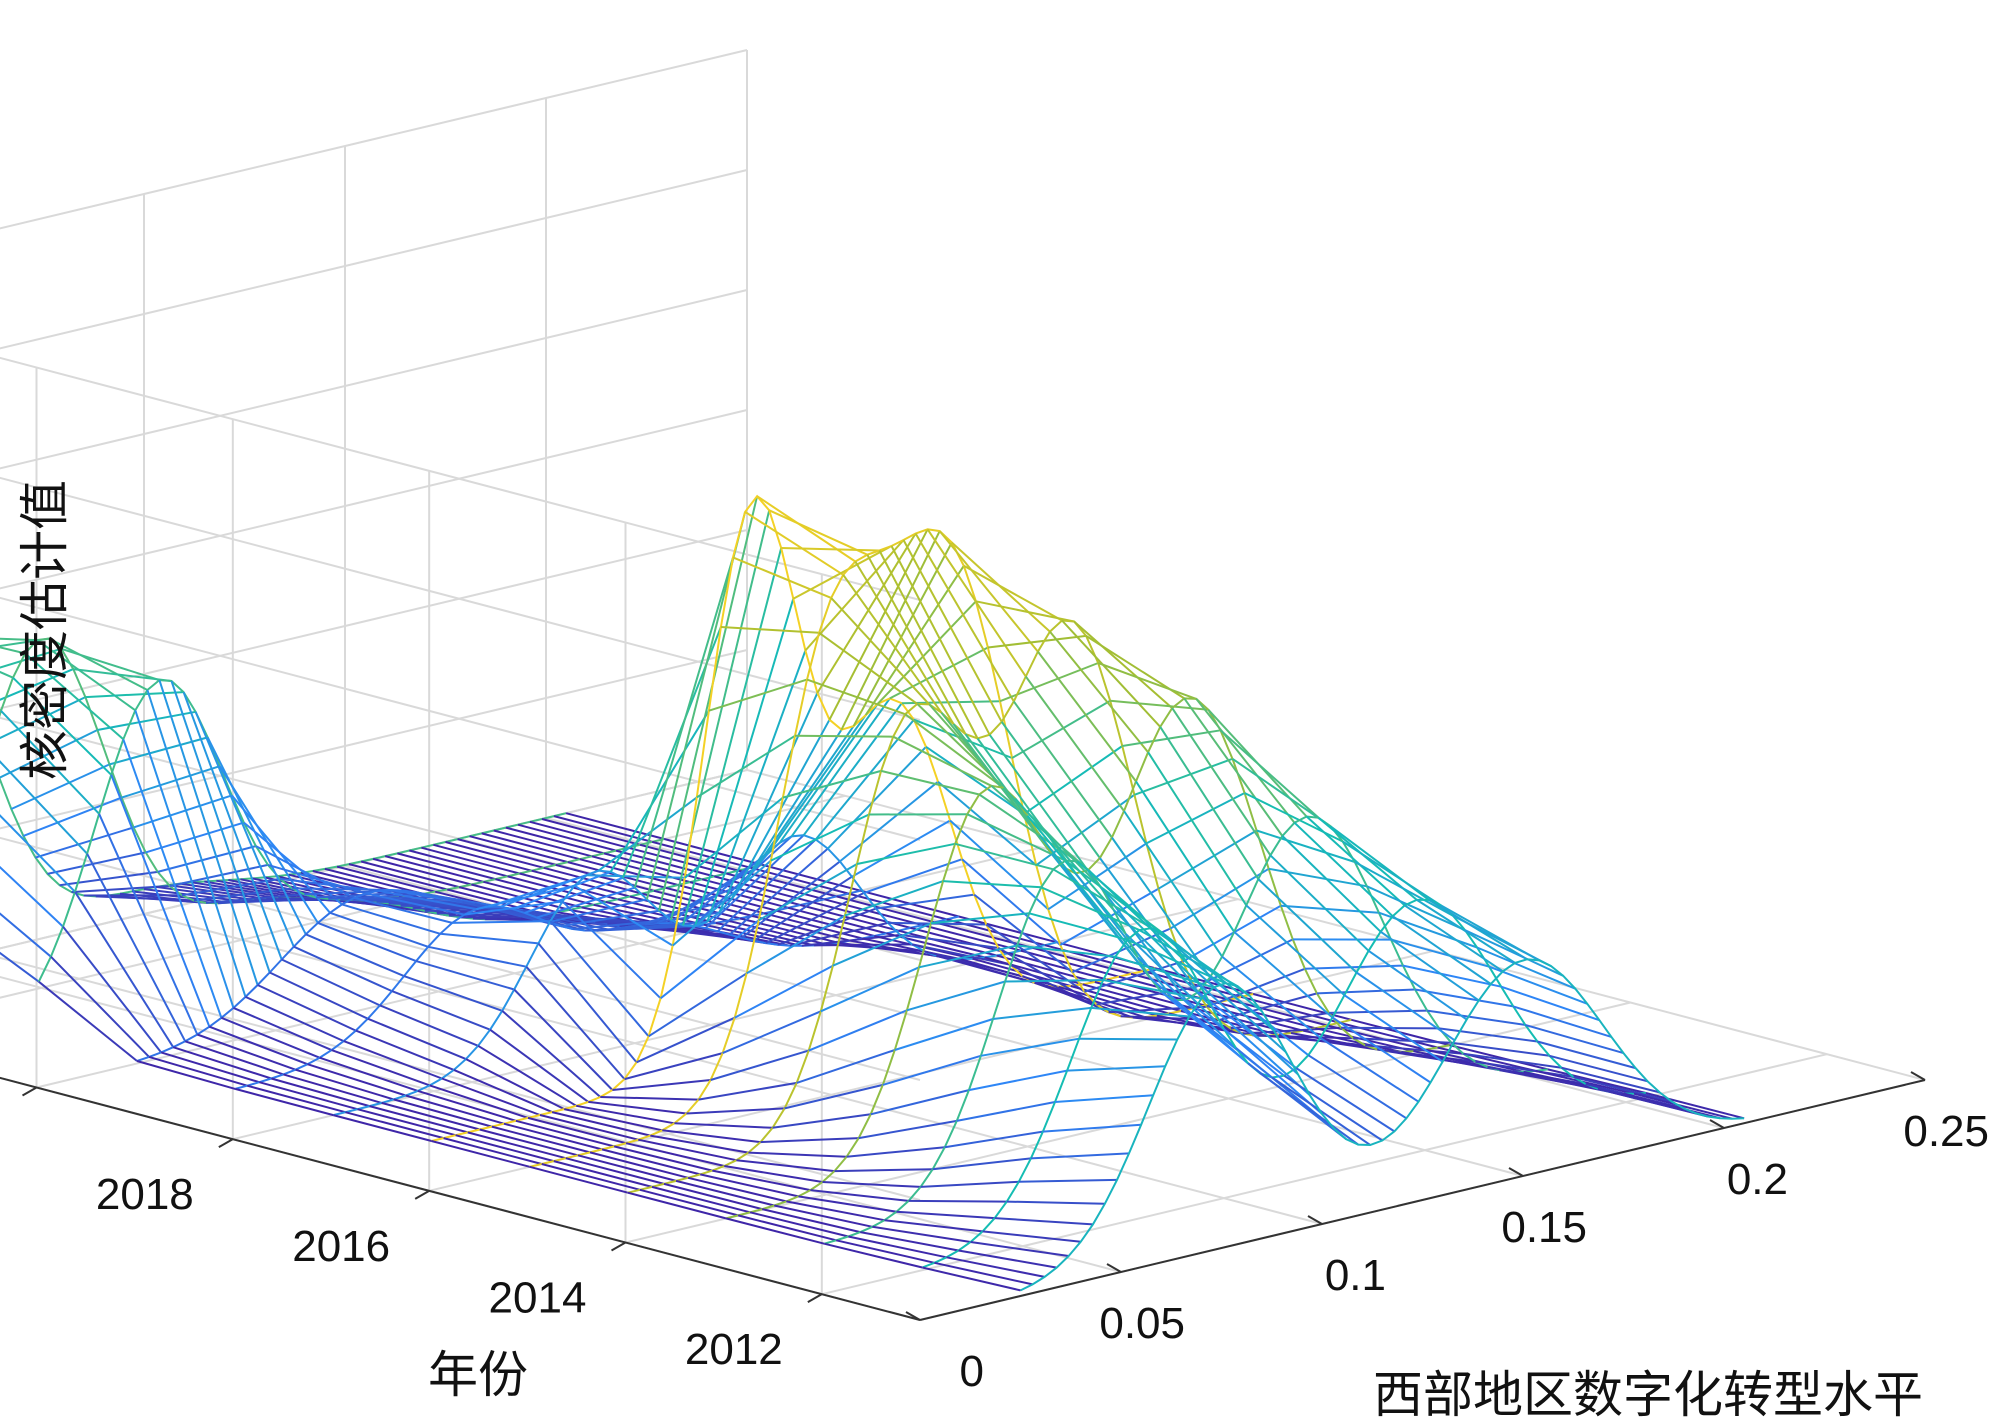 The width and height of the screenshot is (2000, 1428). What do you see at coordinates (145, 1194) in the screenshot?
I see `year-tick-label: 2018` at bounding box center [145, 1194].